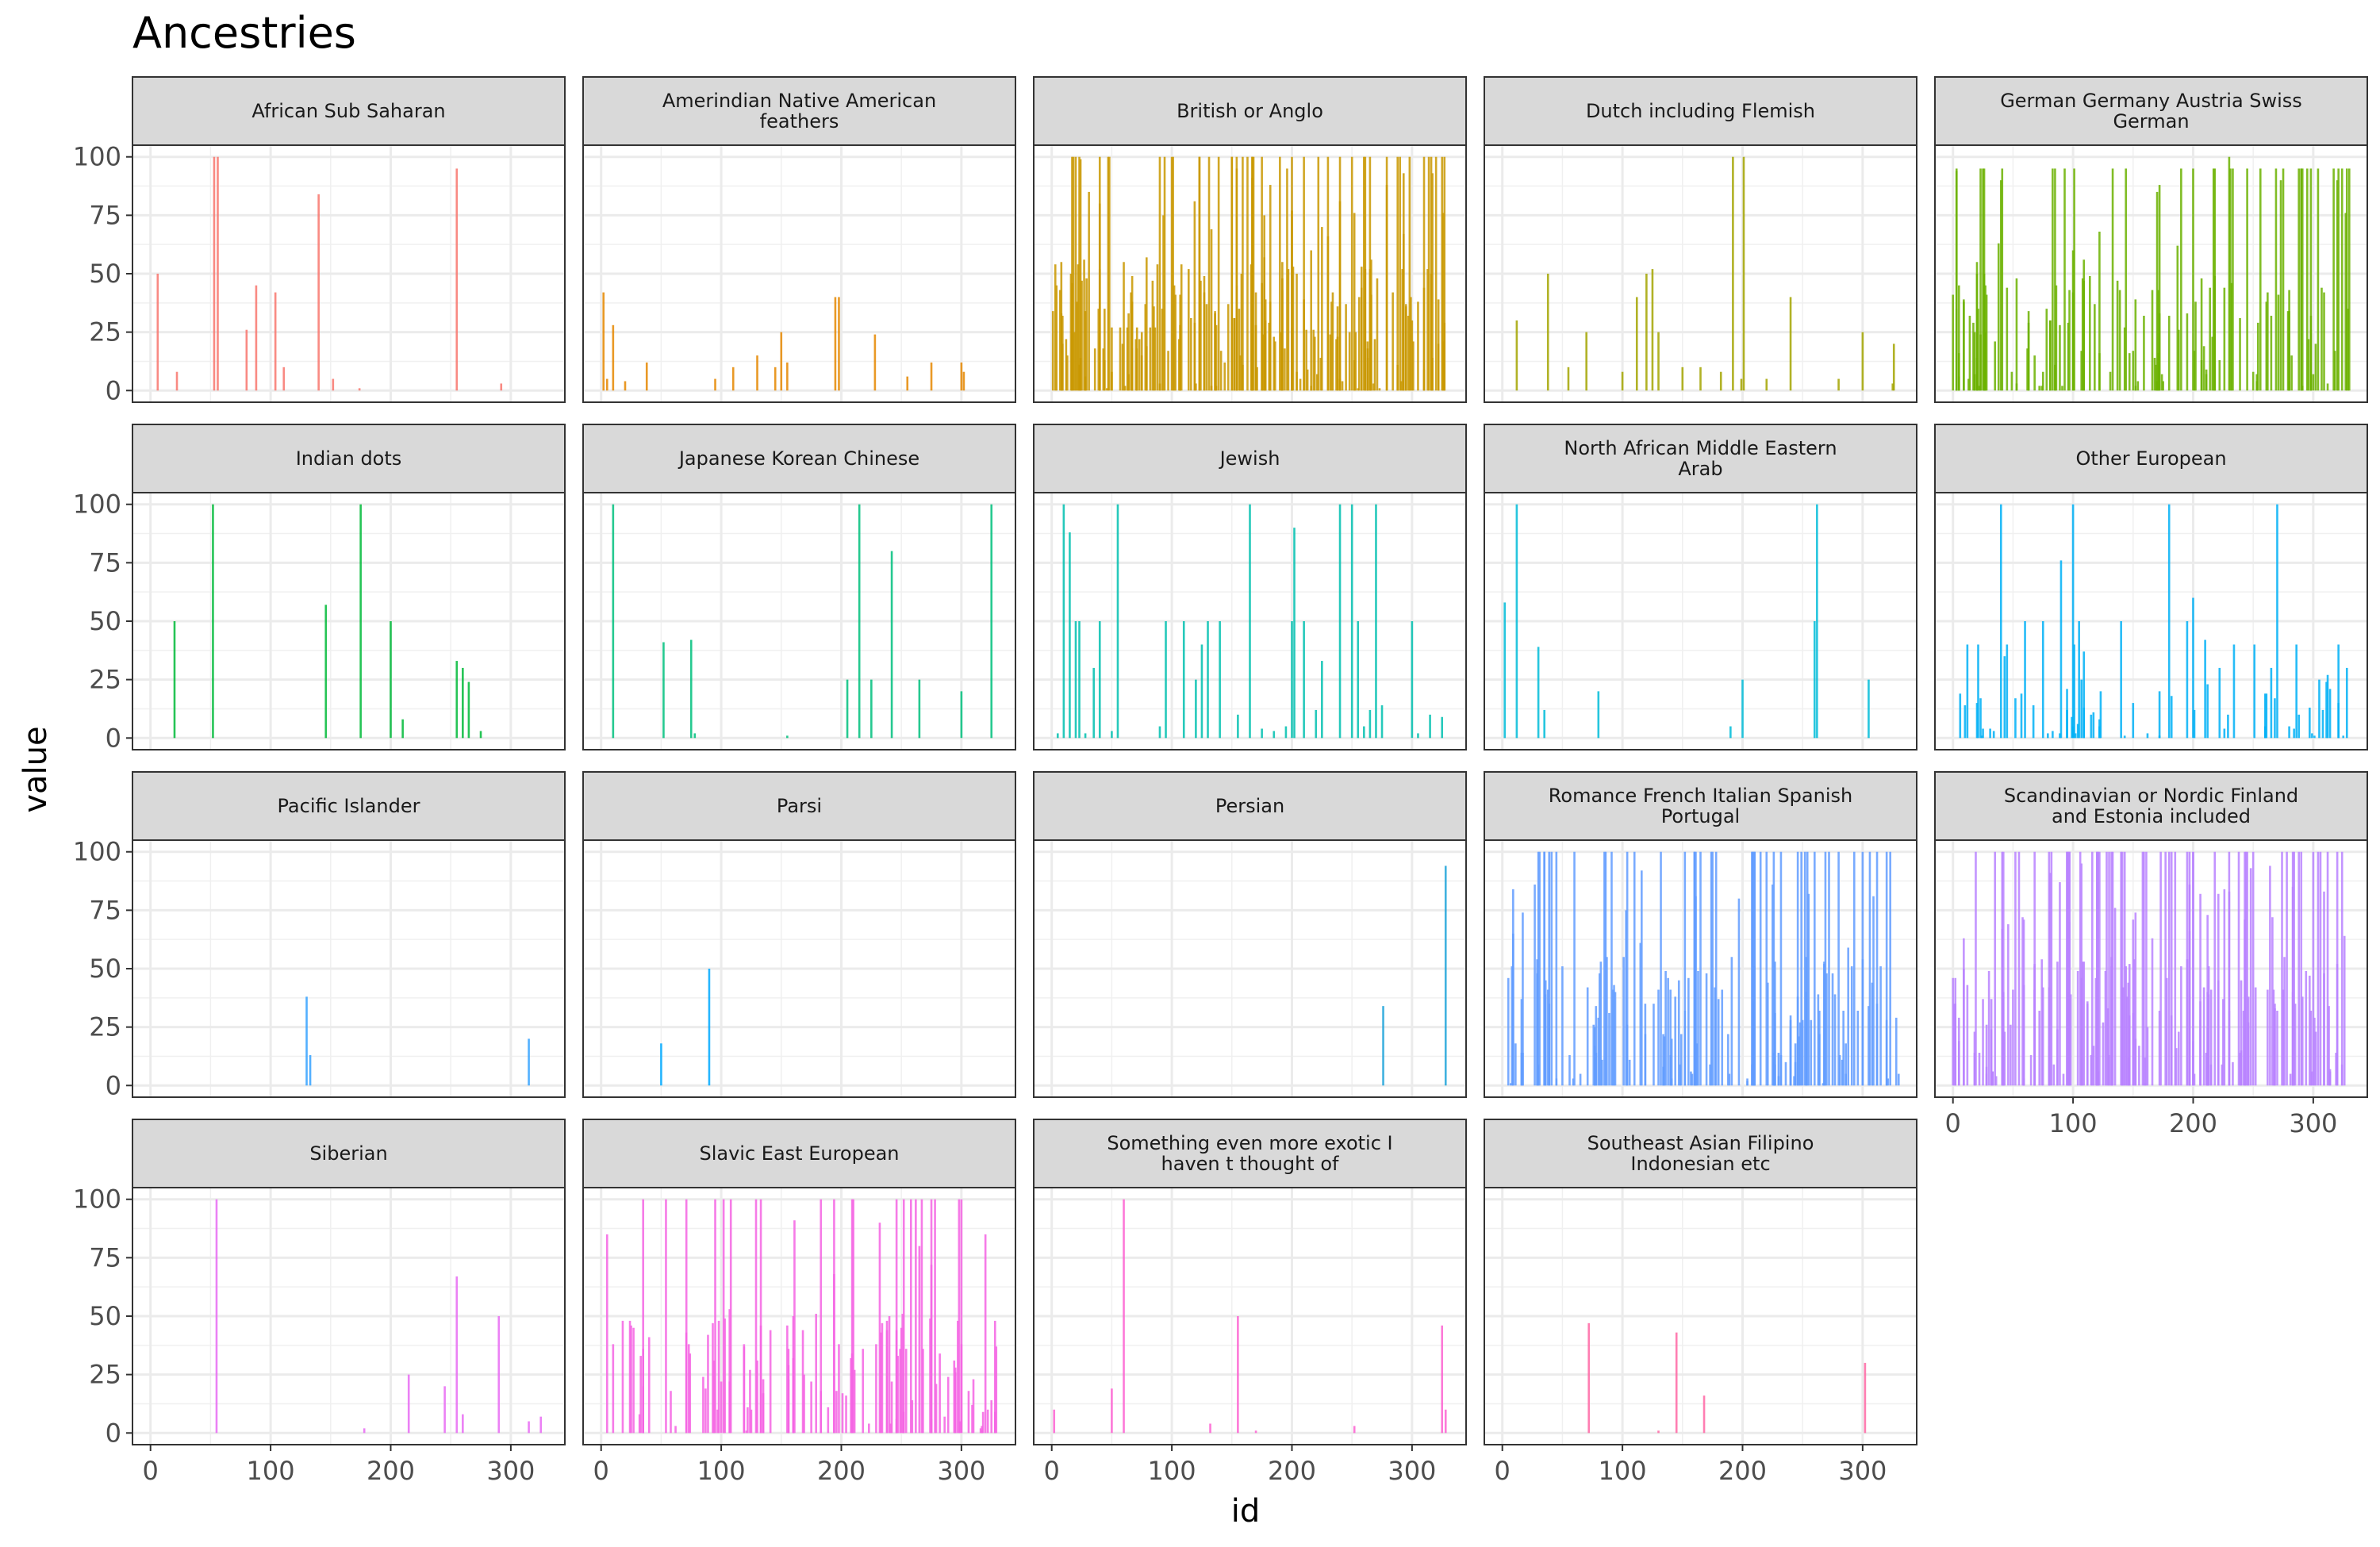  What do you see at coordinates (1250, 1316) in the screenshot?
I see `panel-border` at bounding box center [1250, 1316].